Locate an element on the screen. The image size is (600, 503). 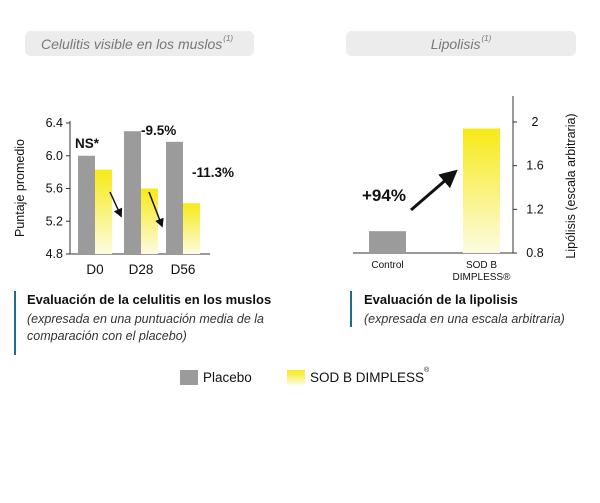
y-tick-label-2: 5.6 is located at coordinates (54, 189).